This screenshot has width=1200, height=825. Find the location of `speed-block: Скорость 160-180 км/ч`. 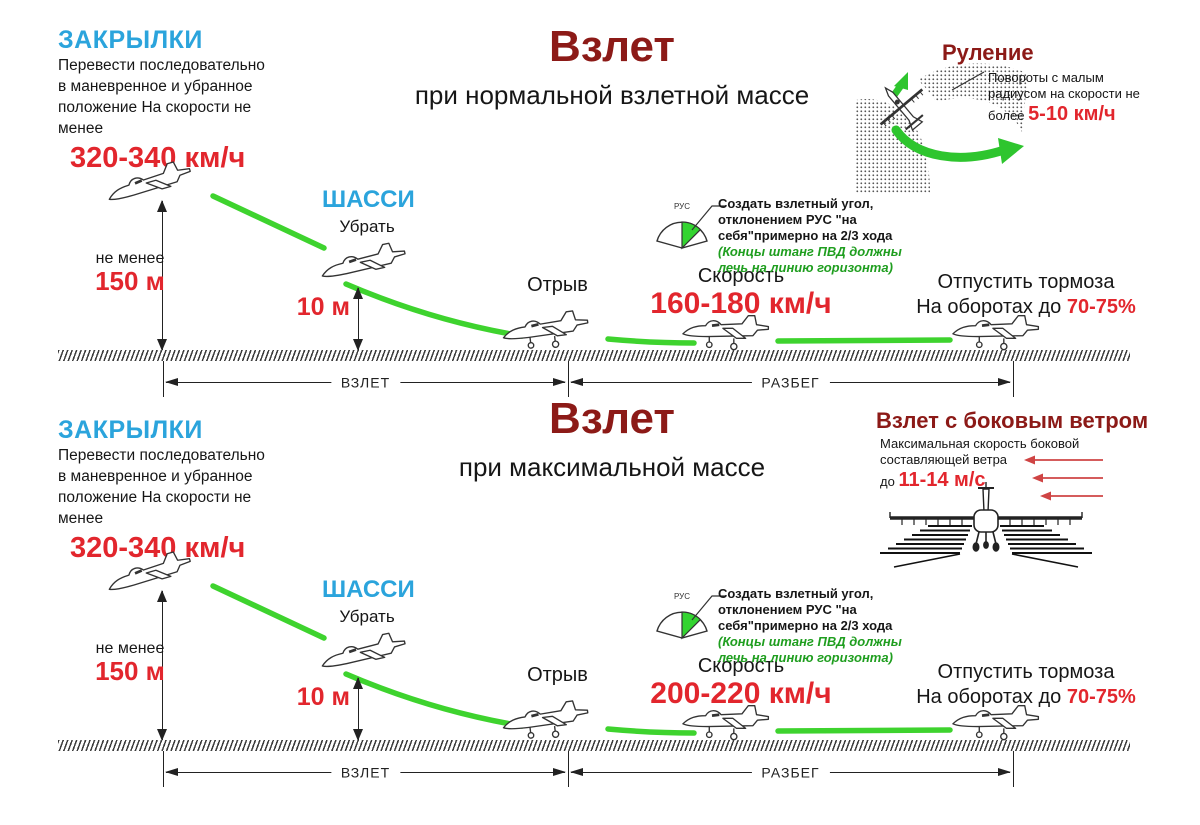

speed-block: Скорость 160-180 км/ч is located at coordinates (741, 292).